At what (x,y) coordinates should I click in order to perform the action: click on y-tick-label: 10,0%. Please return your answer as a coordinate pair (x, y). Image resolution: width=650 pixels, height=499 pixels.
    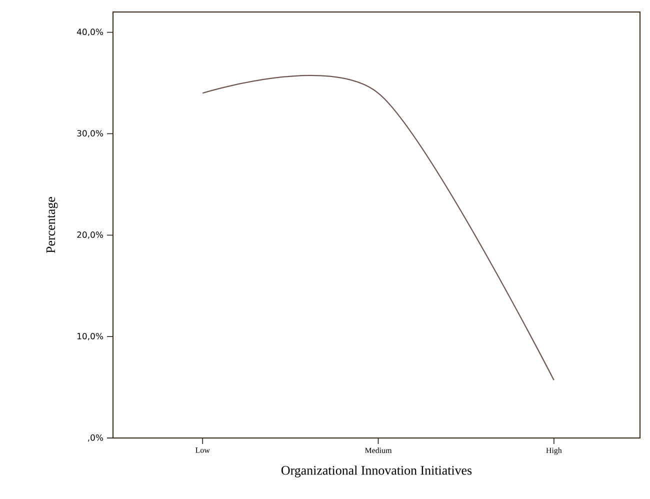
    Looking at the image, I should click on (91, 336).